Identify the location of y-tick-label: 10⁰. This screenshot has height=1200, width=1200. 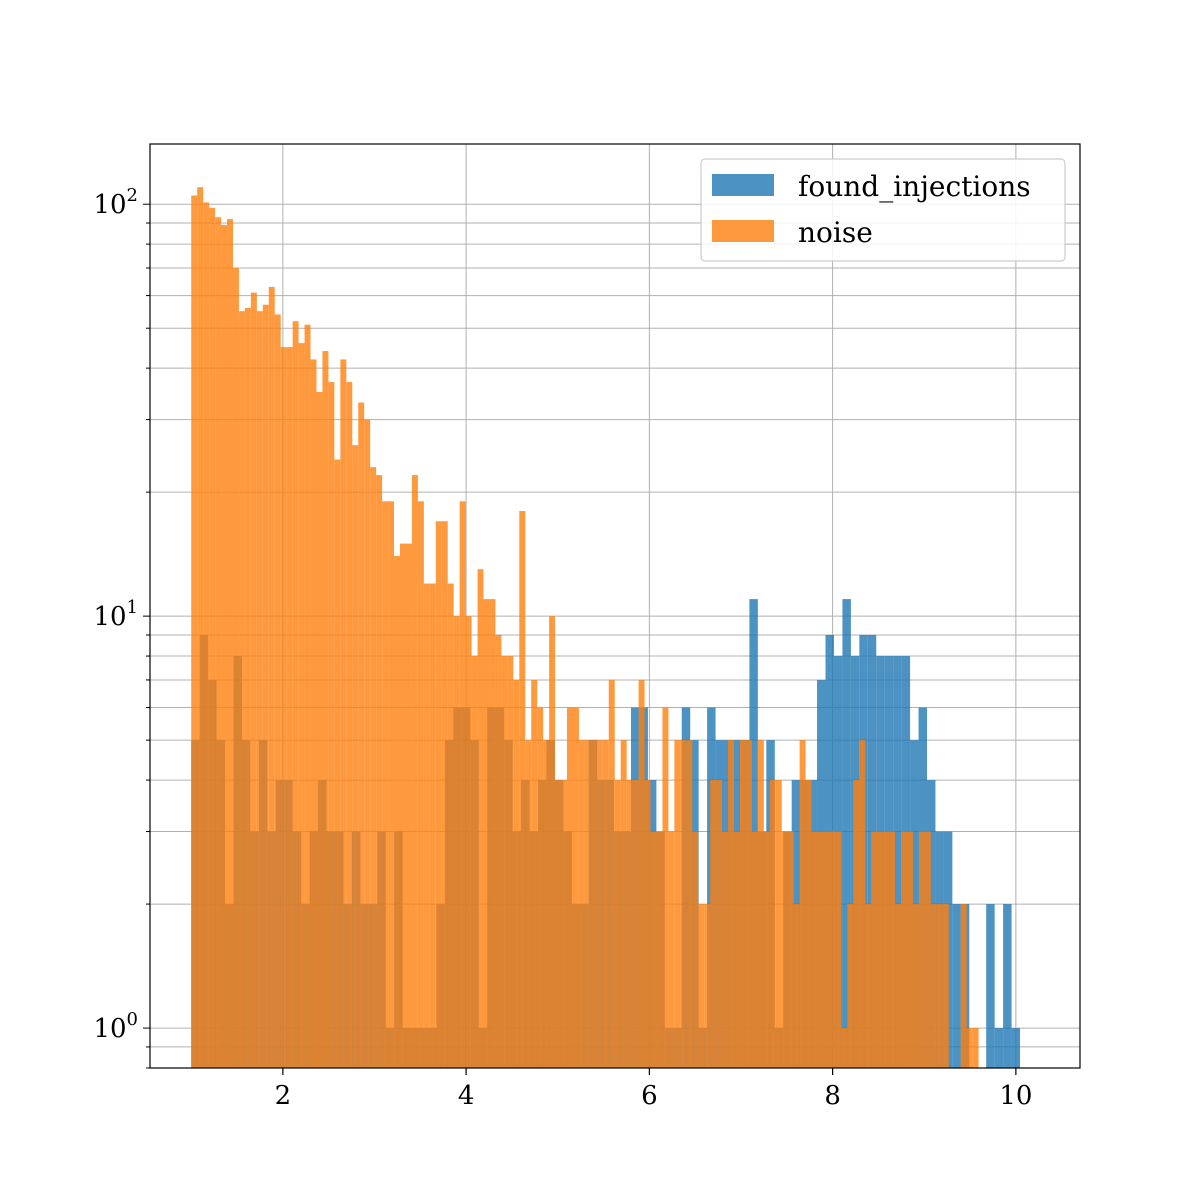
(115, 1026).